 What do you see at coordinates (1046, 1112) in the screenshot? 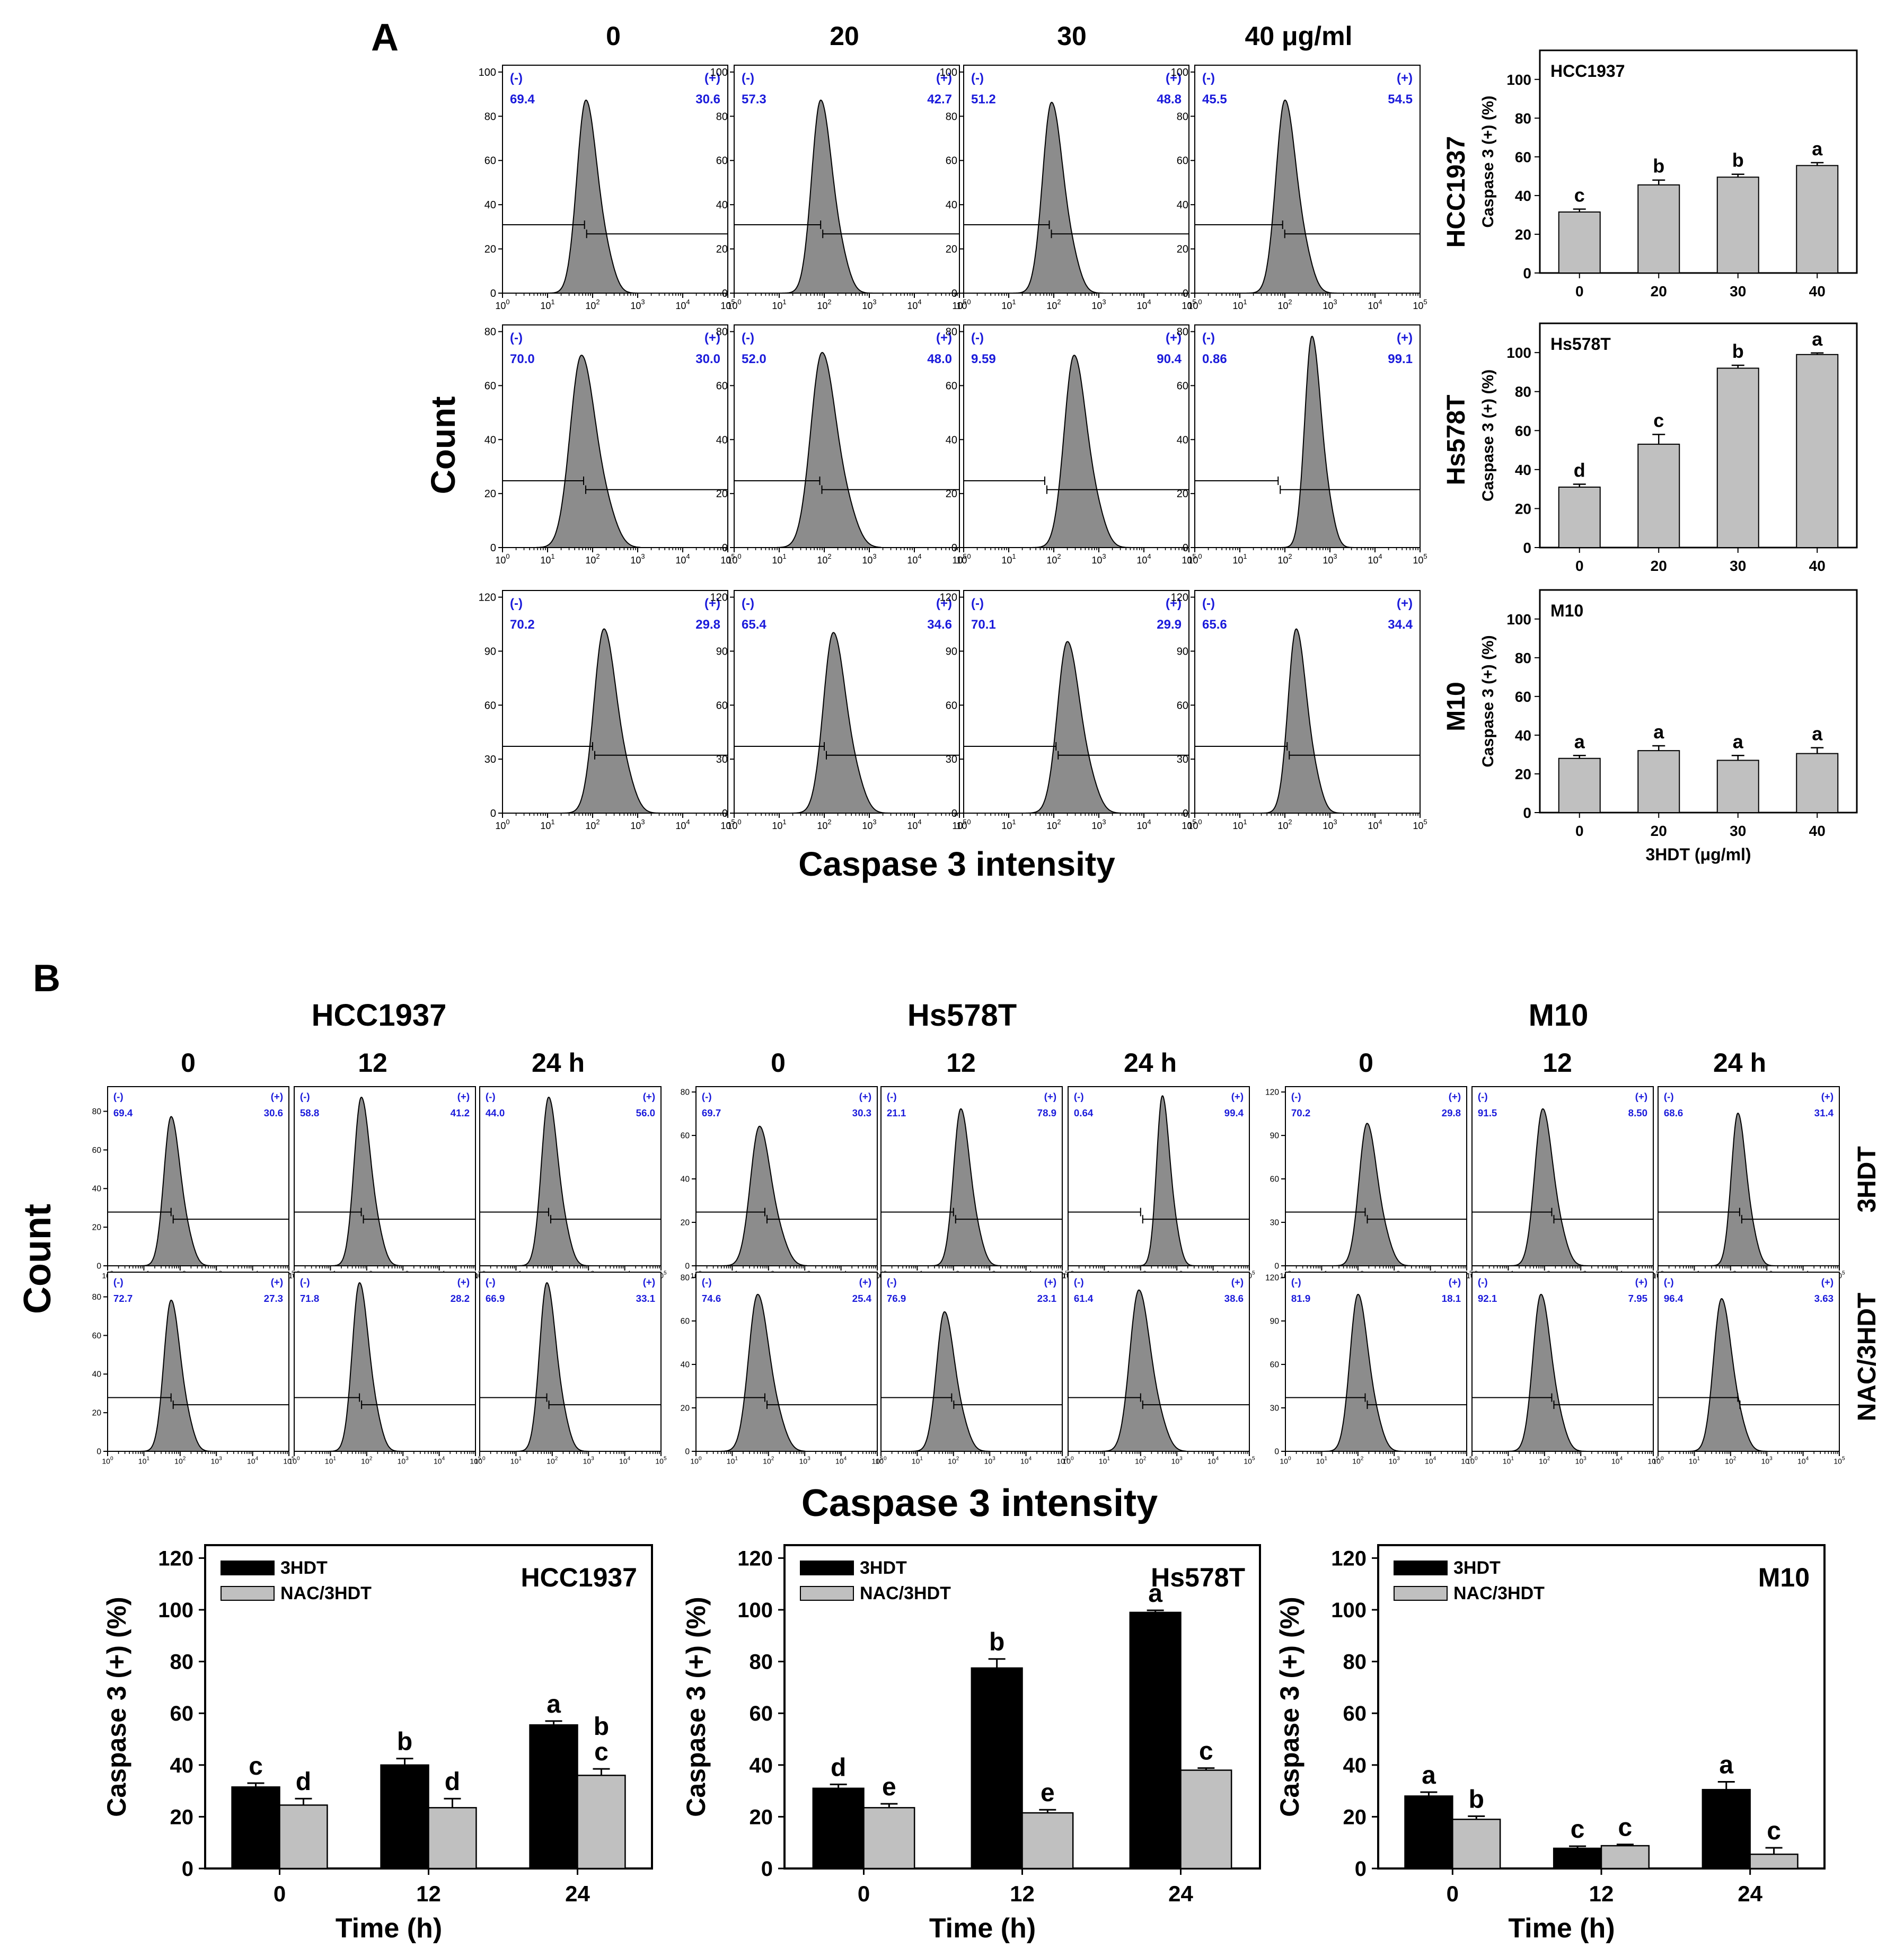
I see `gate-pos-percent: 78.9` at bounding box center [1046, 1112].